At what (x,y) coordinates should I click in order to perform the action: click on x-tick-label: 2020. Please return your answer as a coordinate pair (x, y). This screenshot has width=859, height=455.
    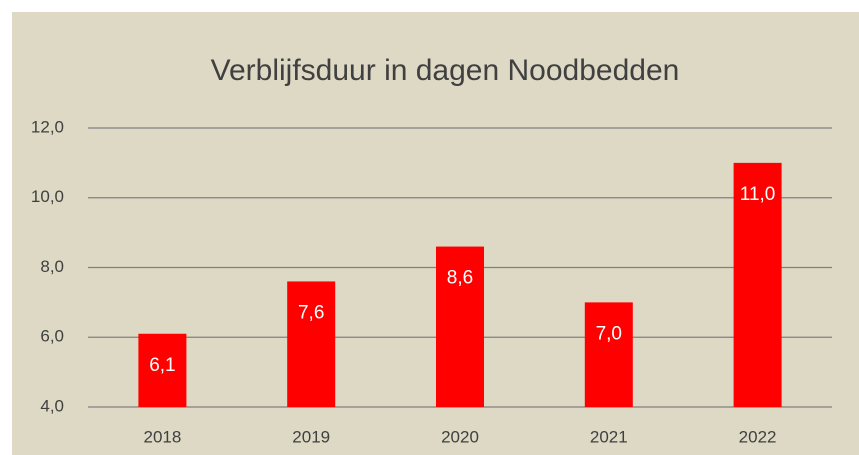
    Looking at the image, I should click on (460, 436).